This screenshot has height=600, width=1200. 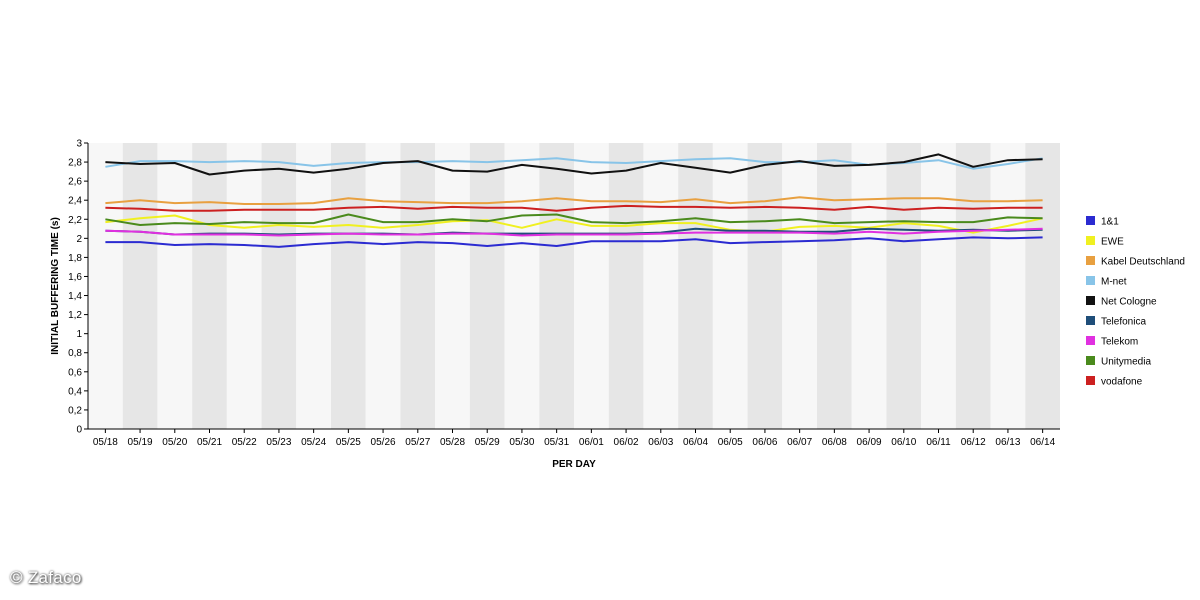 What do you see at coordinates (105, 442) in the screenshot?
I see `x-tick-label: 05/18` at bounding box center [105, 442].